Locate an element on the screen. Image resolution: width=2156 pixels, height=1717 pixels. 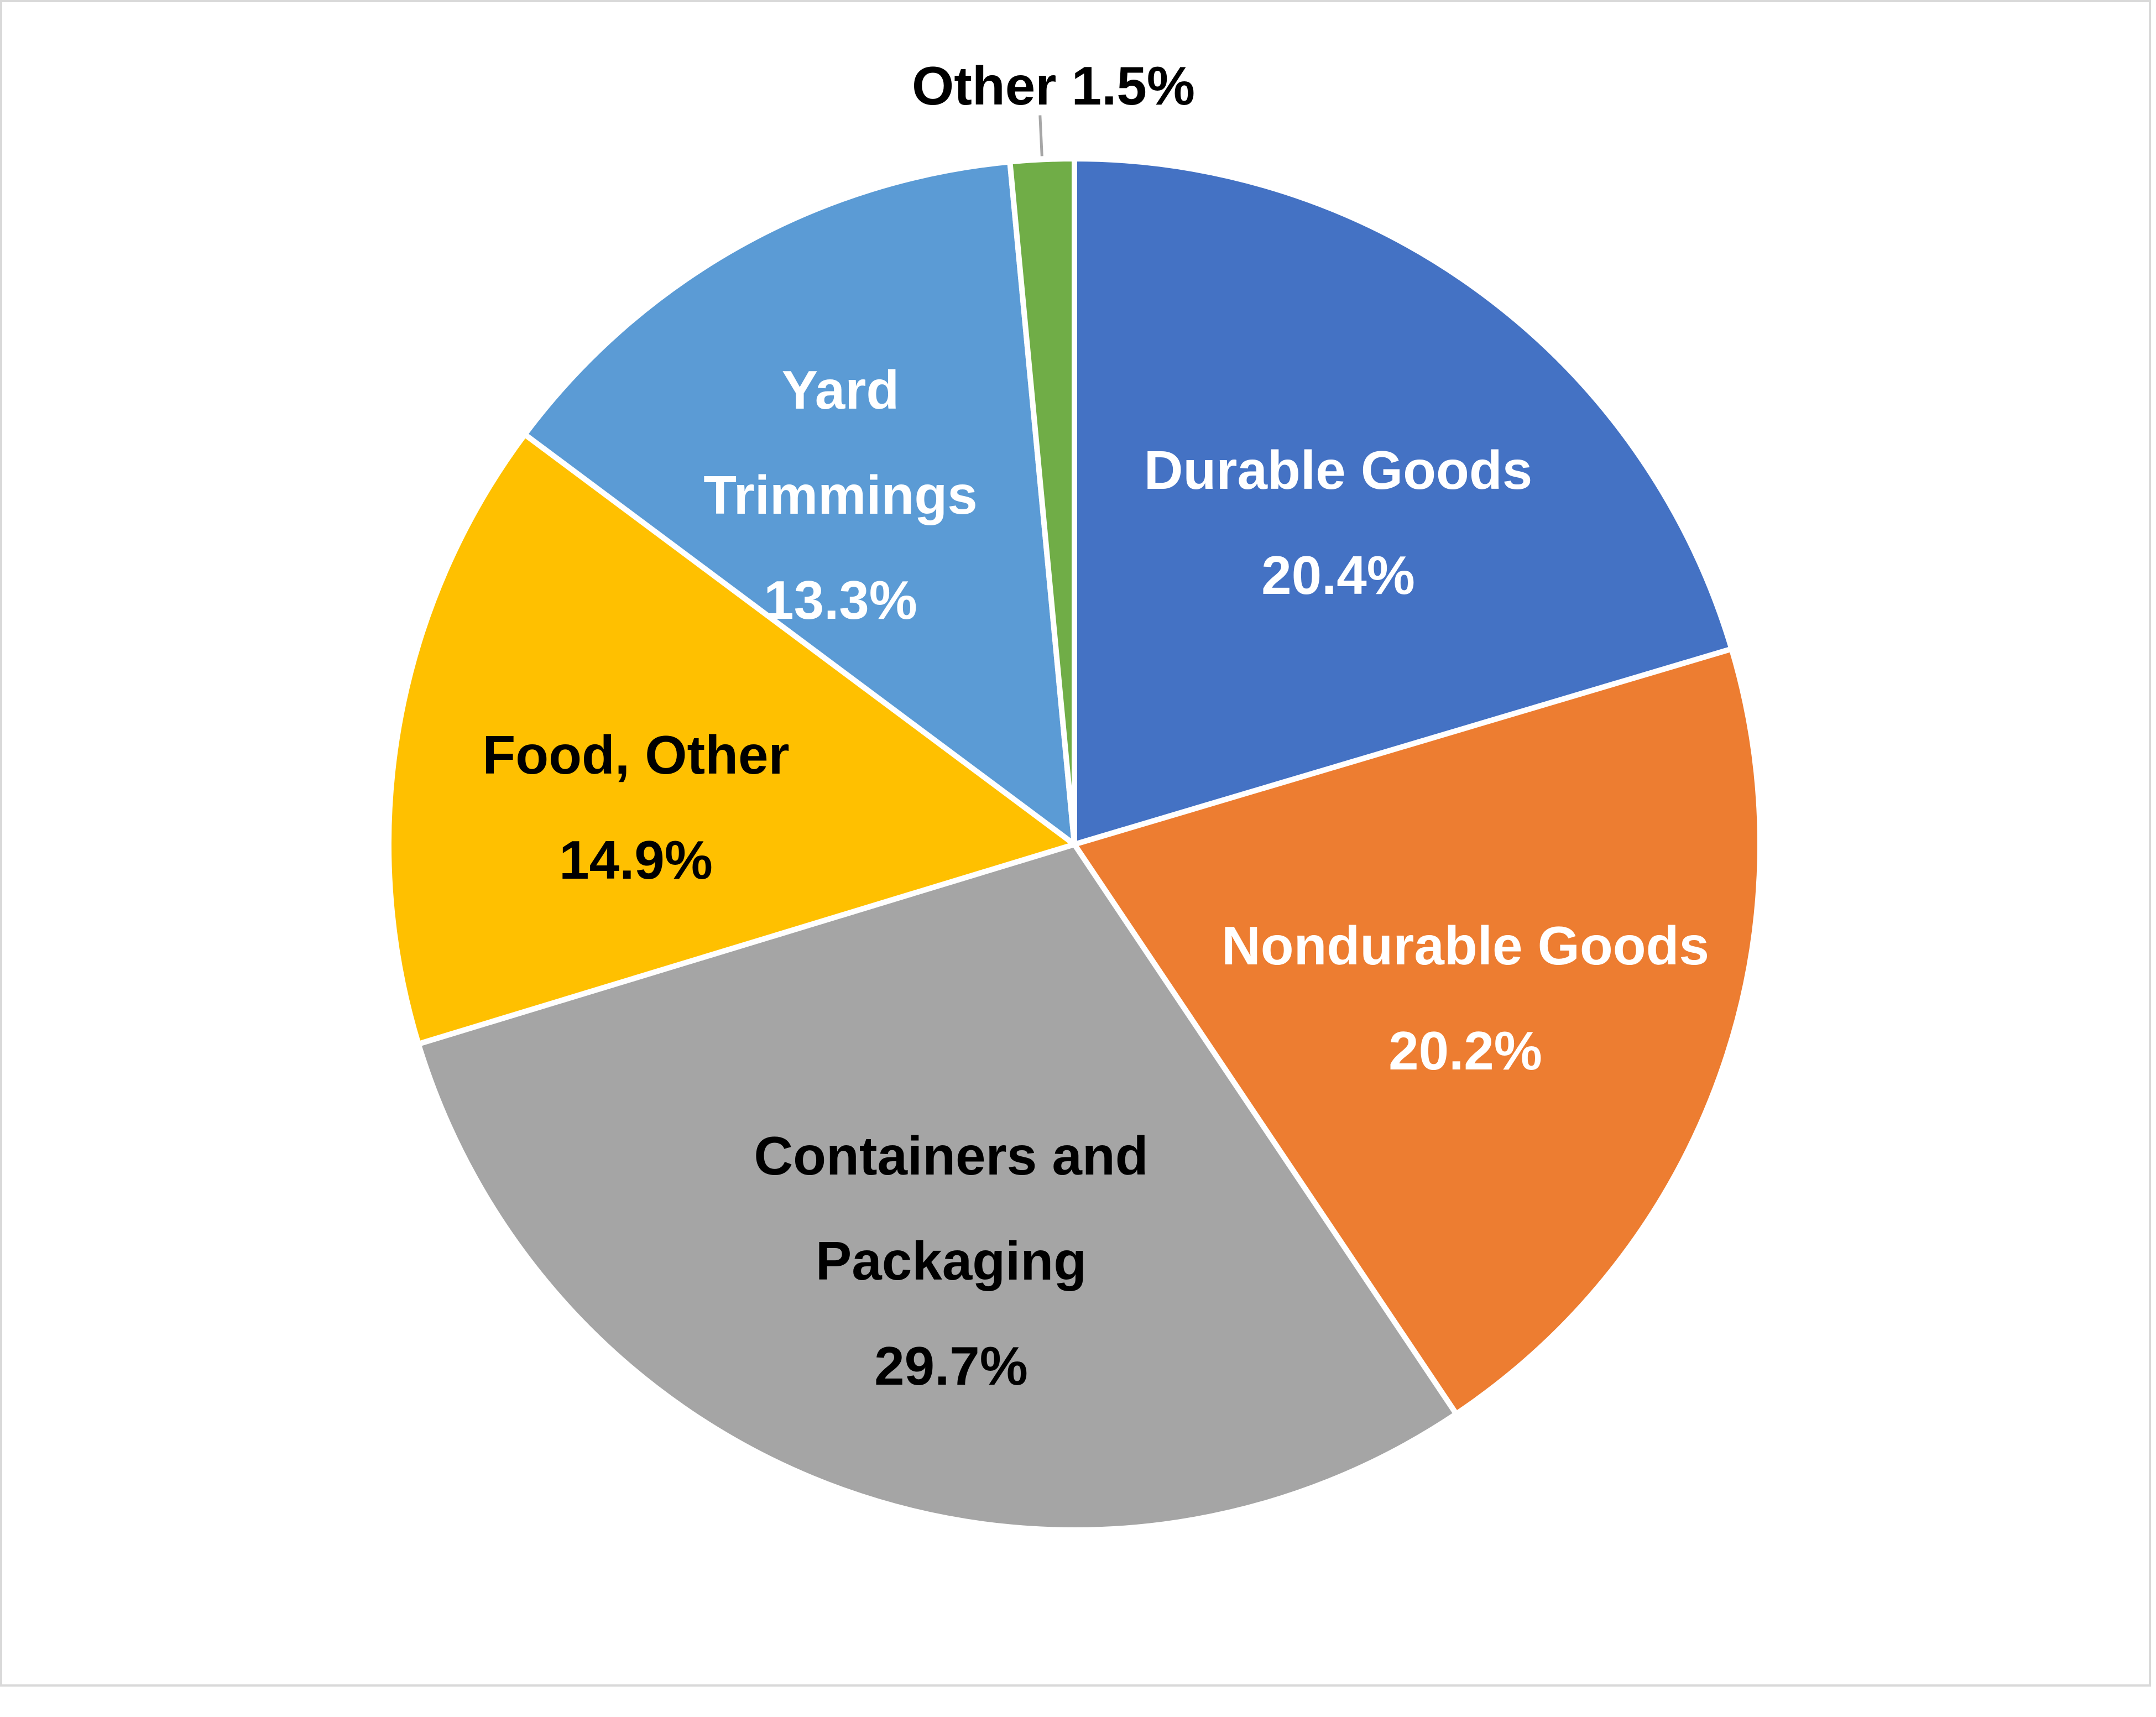
slice-label-line: 14.9% is located at coordinates (636, 859).